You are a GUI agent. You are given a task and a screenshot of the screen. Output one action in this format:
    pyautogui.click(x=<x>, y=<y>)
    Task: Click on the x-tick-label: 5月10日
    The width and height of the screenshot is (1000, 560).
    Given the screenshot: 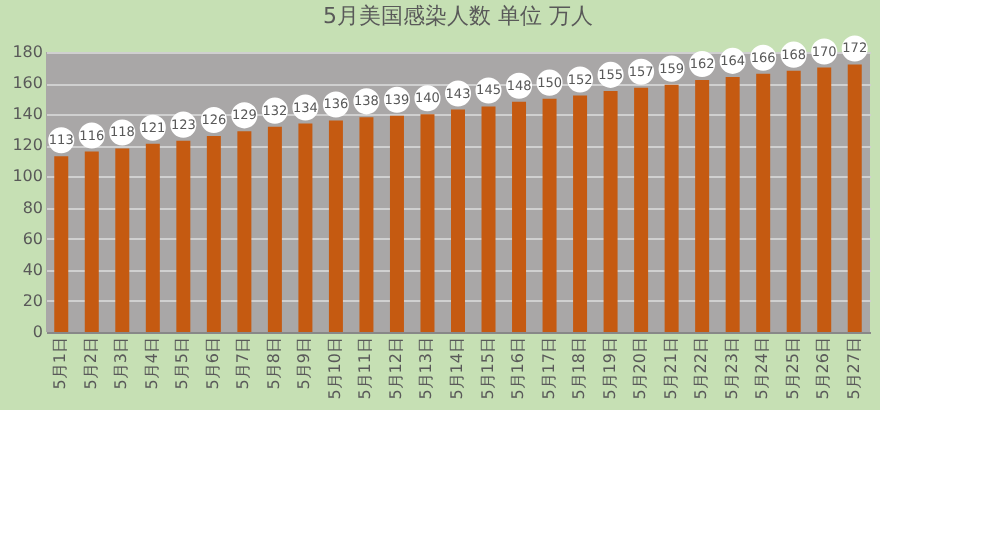 What is the action you would take?
    pyautogui.click(x=334, y=368)
    